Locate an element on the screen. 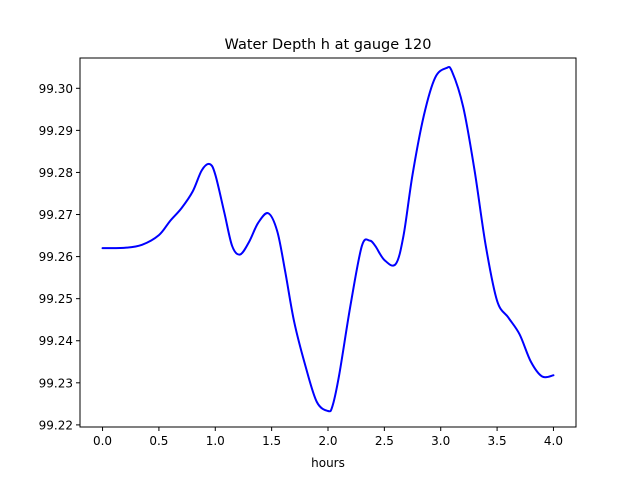 This screenshot has height=480, width=640. x-tick-label: 2.0 is located at coordinates (327, 441).